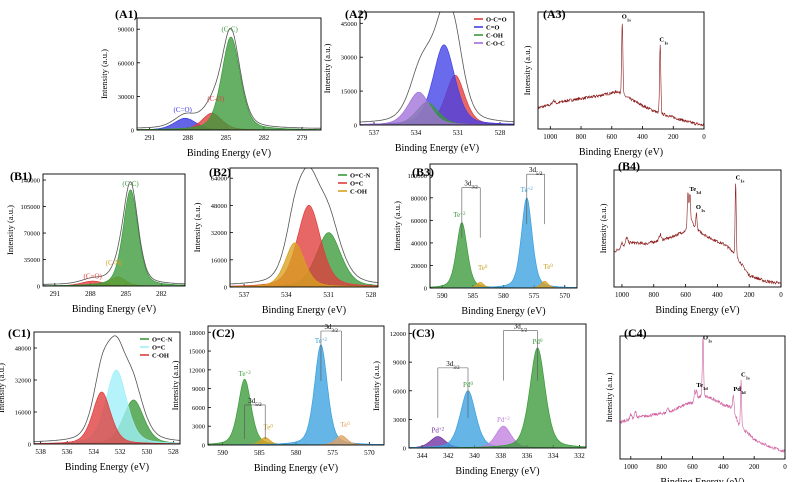 The width and height of the screenshot is (793, 482). What do you see at coordinates (534, 296) in the screenshot?
I see `x-tick-label: 575` at bounding box center [534, 296].